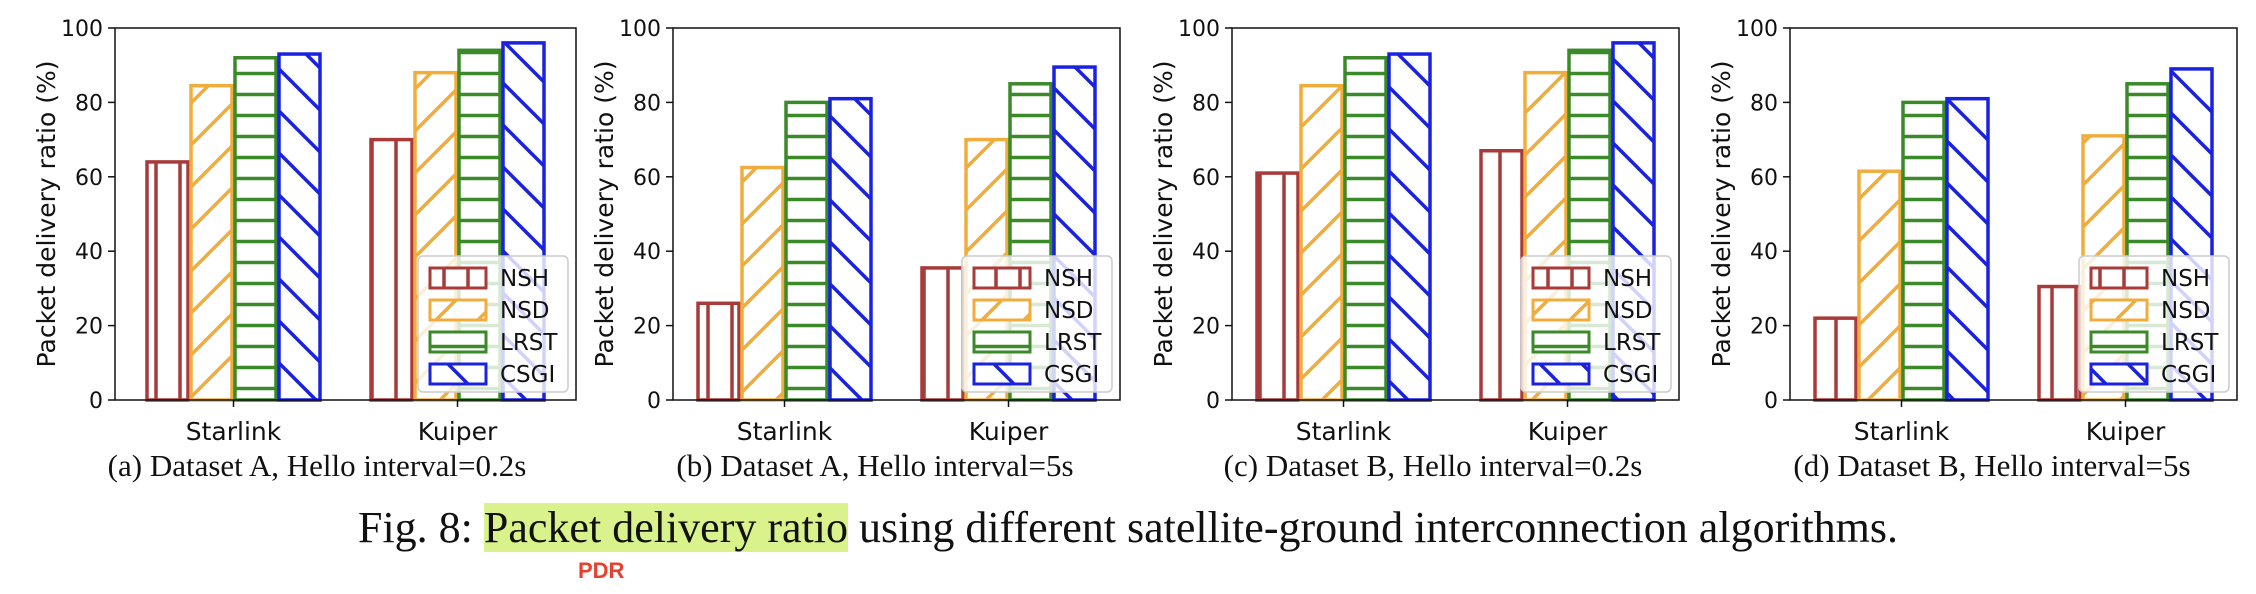 The height and width of the screenshot is (594, 2256). I want to click on caption-prefix: Fig. 8:, so click(420, 527).